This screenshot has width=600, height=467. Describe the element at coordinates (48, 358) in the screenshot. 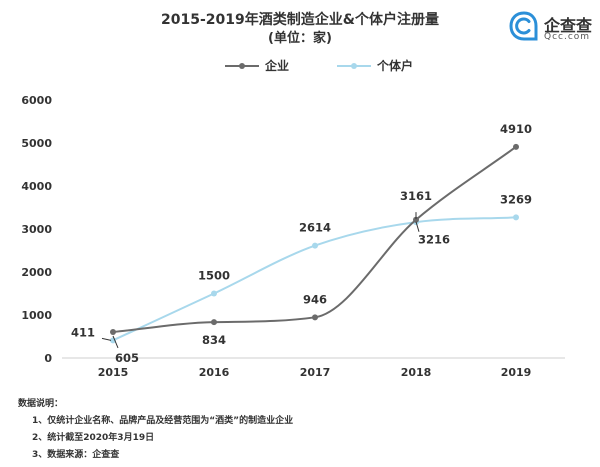

I see `y-tick-label: 0` at that location.